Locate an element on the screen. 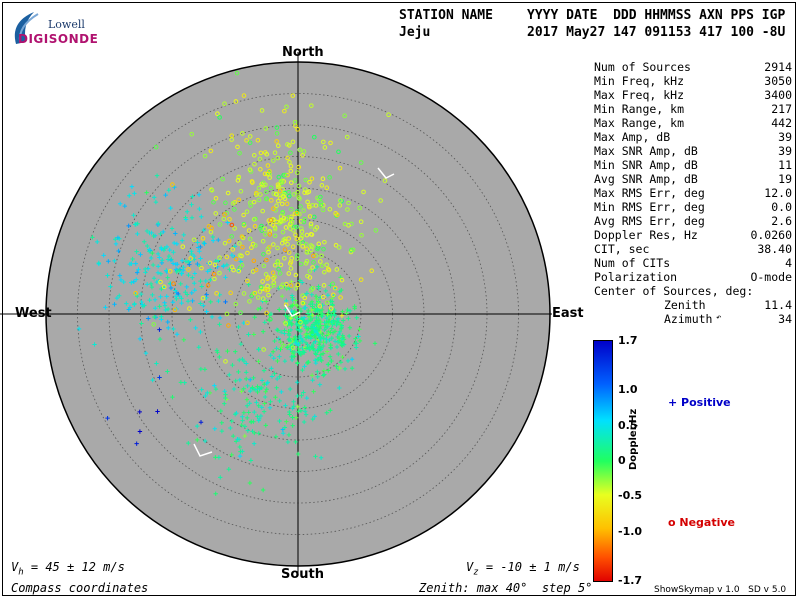 The height and width of the screenshot is (600, 800). stat-label: Avg SNR Amp, dB is located at coordinates (646, 179).